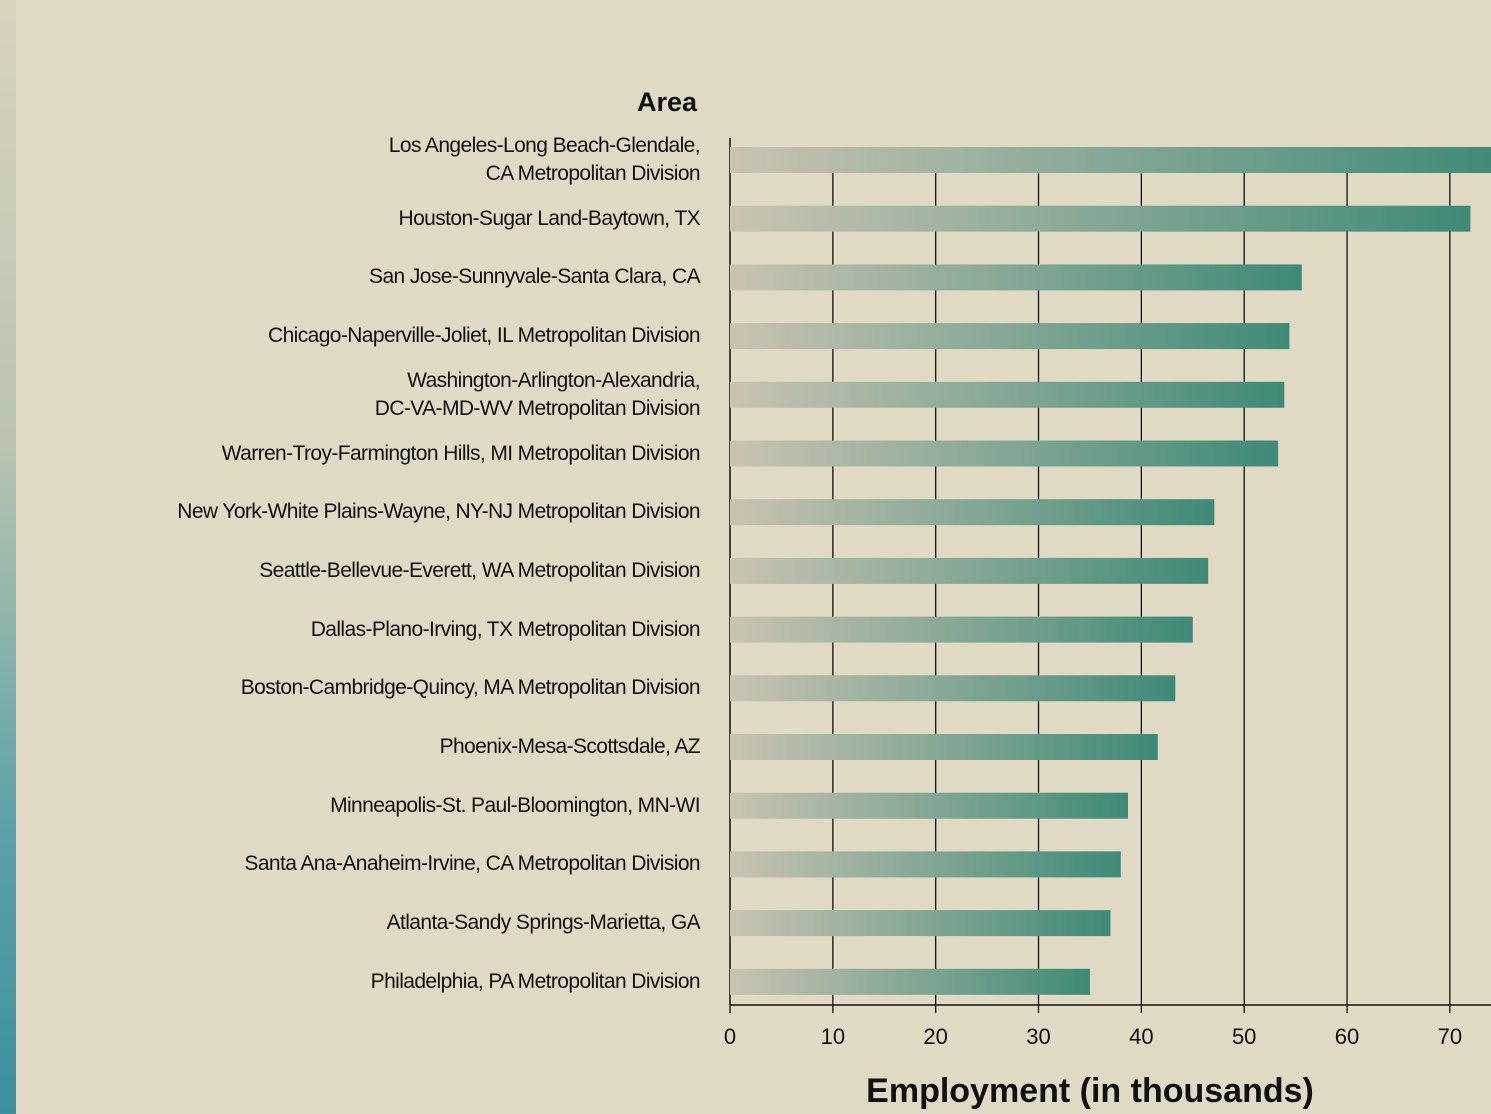  What do you see at coordinates (833, 1036) in the screenshot?
I see `x-tick-label: 10` at bounding box center [833, 1036].